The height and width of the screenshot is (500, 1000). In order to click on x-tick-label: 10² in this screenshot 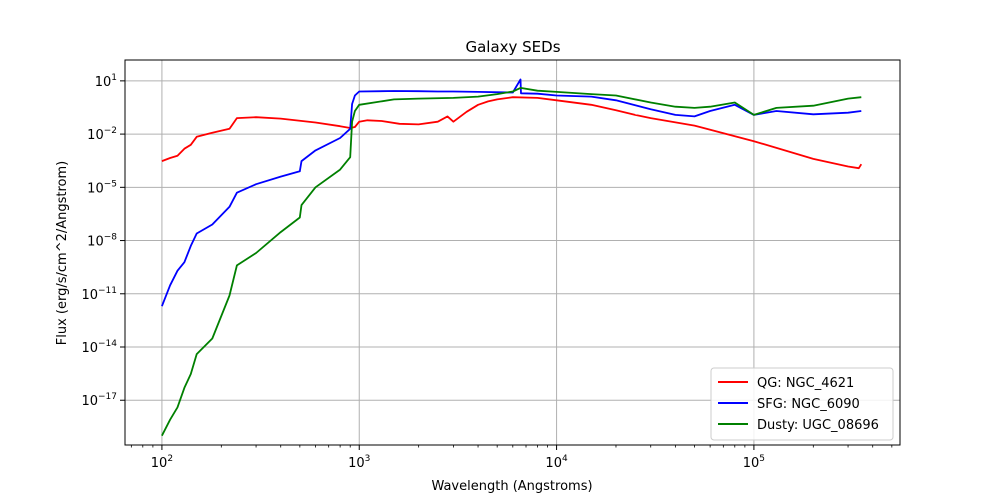, I will do `click(162, 462)`.